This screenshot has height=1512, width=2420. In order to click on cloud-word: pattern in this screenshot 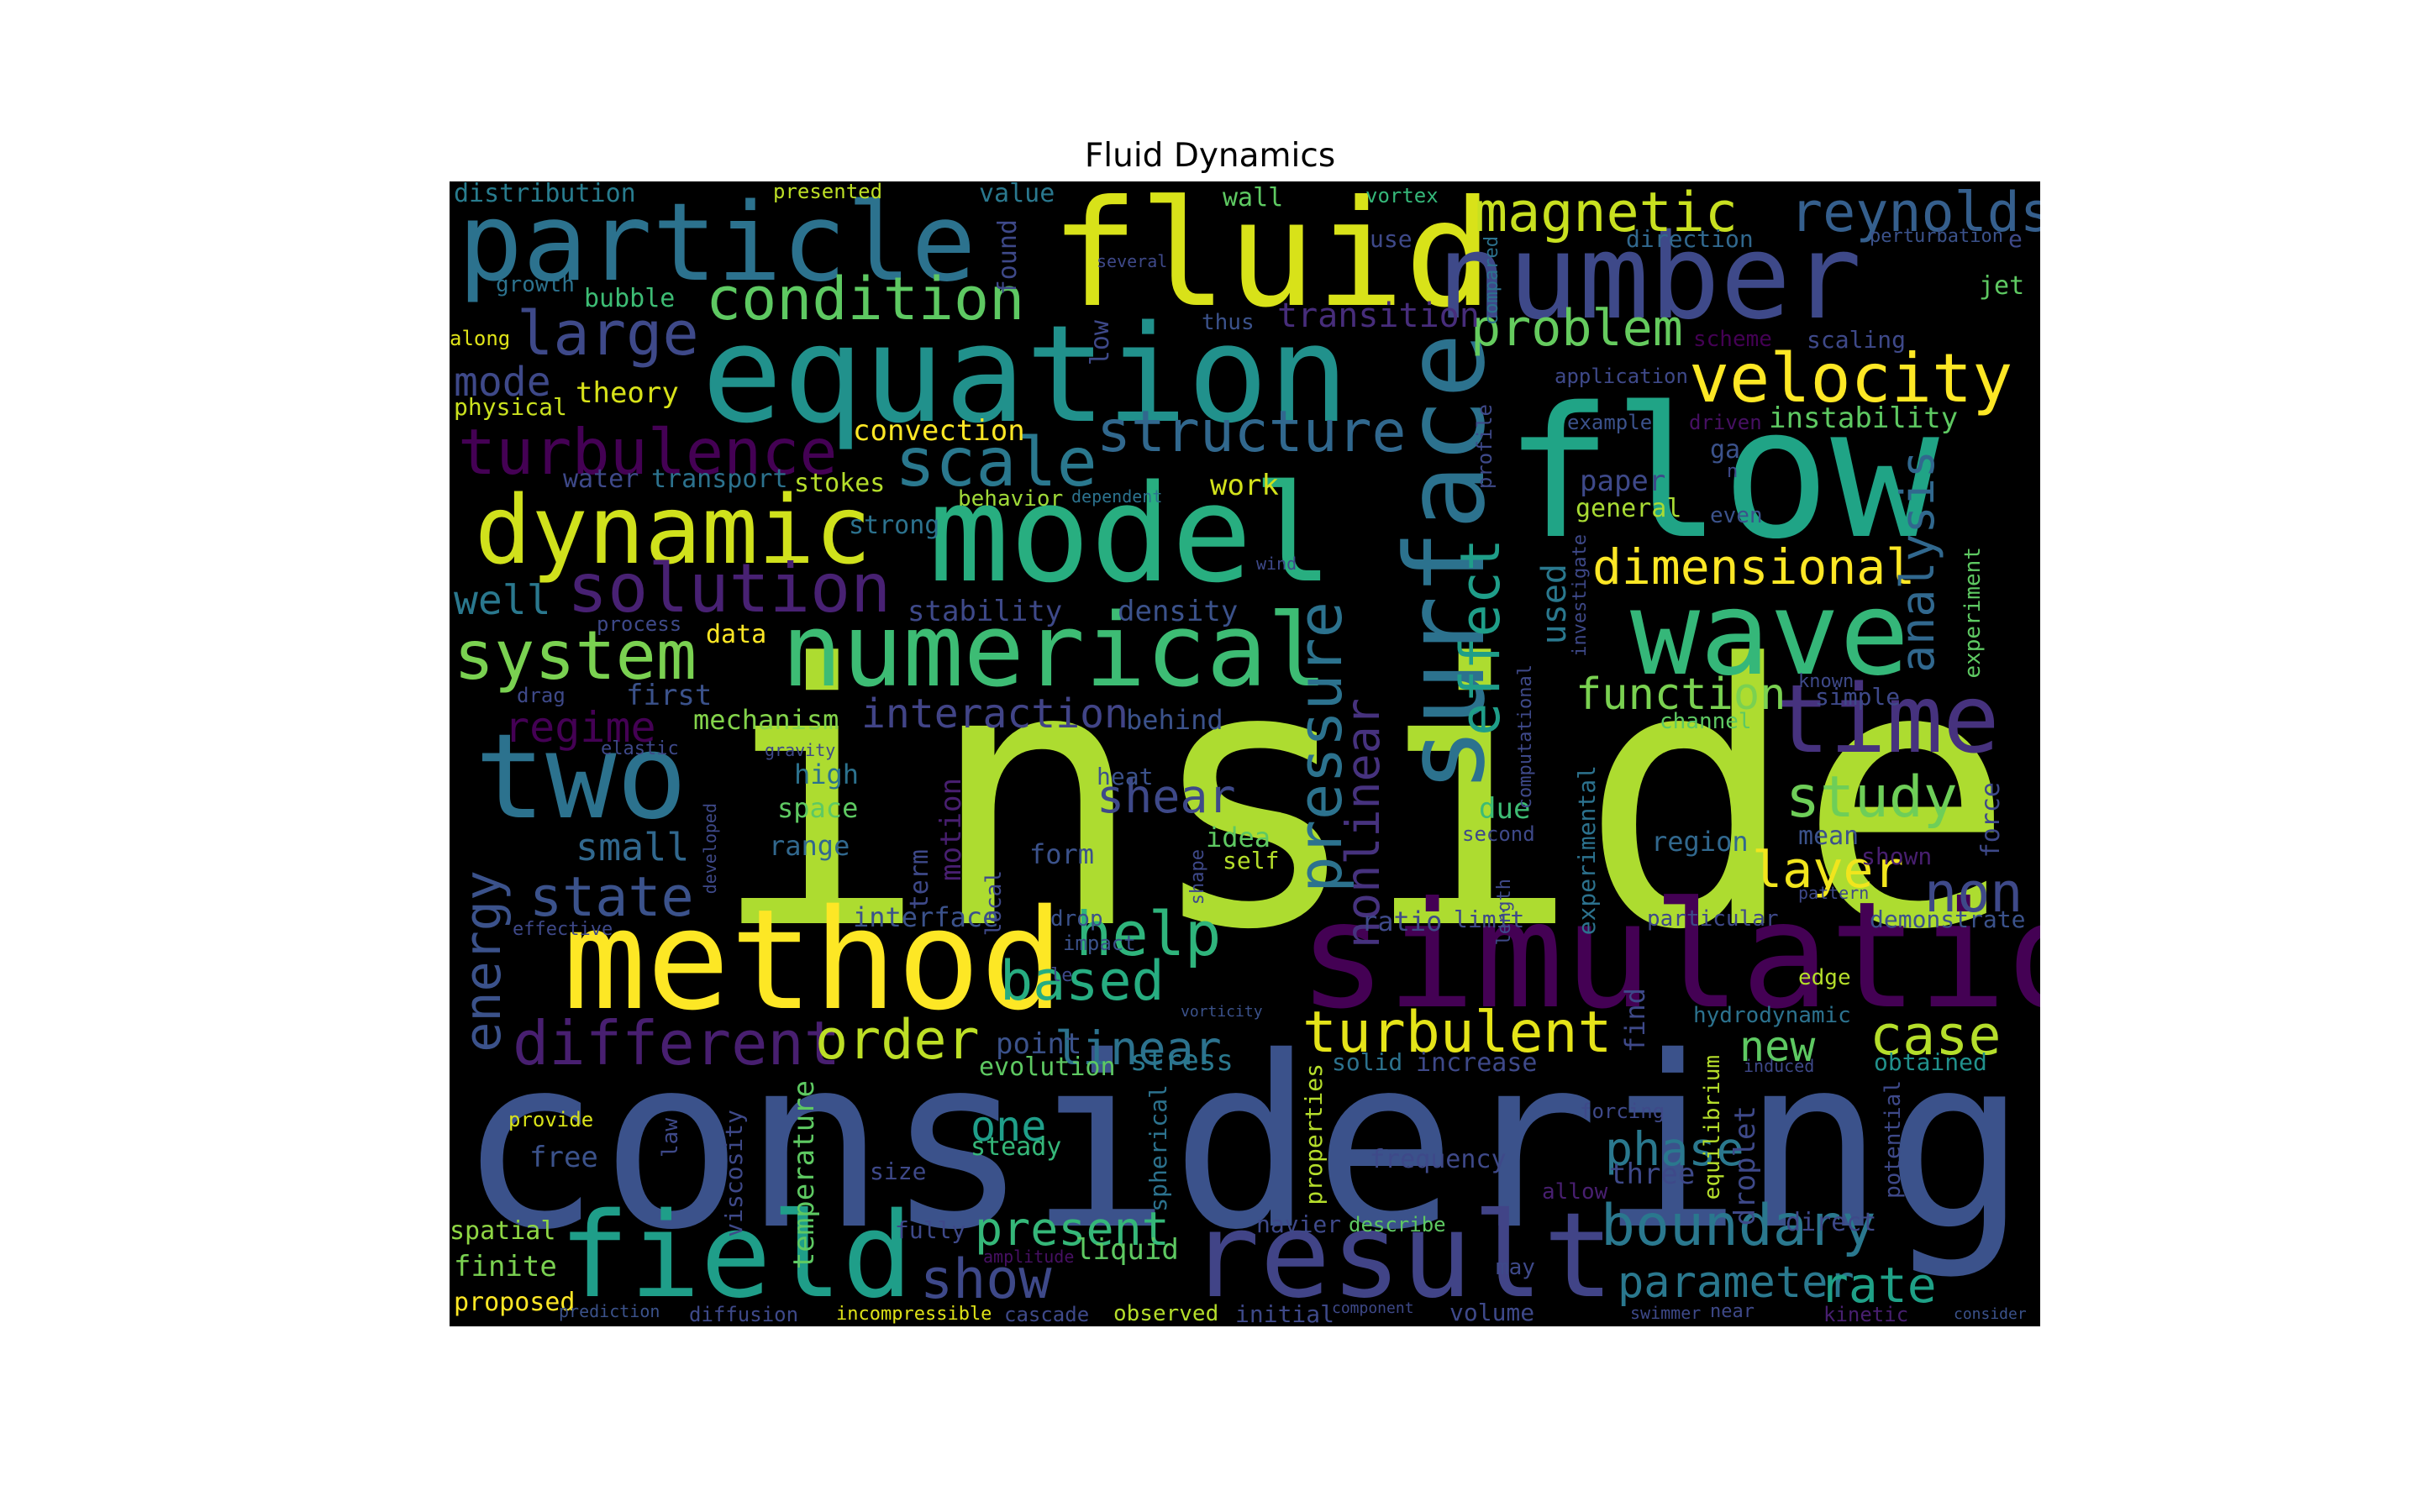, I will do `click(1834, 893)`.